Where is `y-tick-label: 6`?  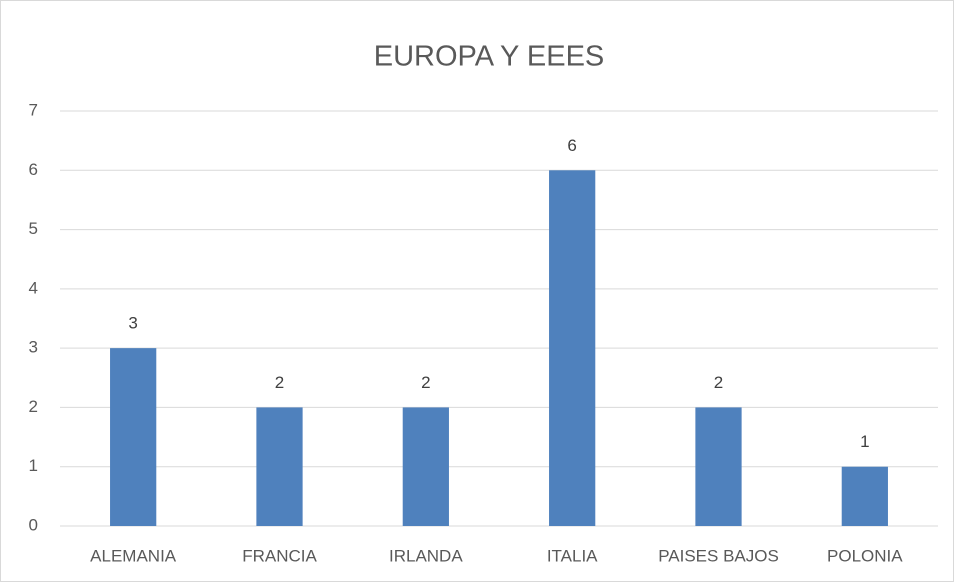 y-tick-label: 6 is located at coordinates (33, 169).